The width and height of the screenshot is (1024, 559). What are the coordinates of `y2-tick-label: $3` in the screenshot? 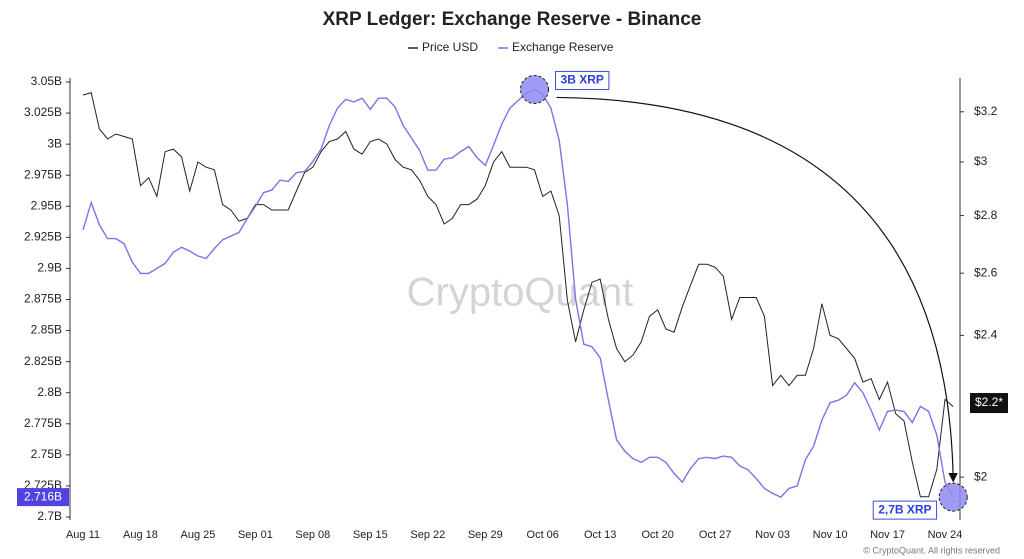 It's located at (981, 161).